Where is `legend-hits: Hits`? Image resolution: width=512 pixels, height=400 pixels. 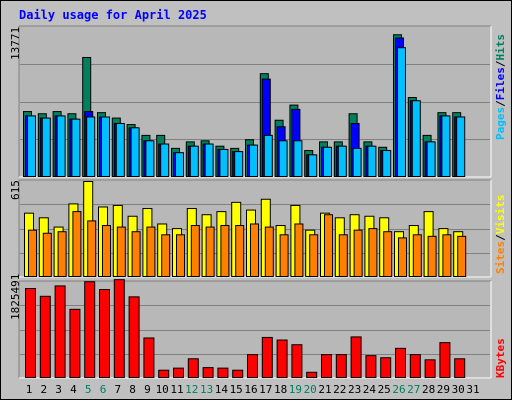
legend-hits: Hits is located at coordinates (500, 47).